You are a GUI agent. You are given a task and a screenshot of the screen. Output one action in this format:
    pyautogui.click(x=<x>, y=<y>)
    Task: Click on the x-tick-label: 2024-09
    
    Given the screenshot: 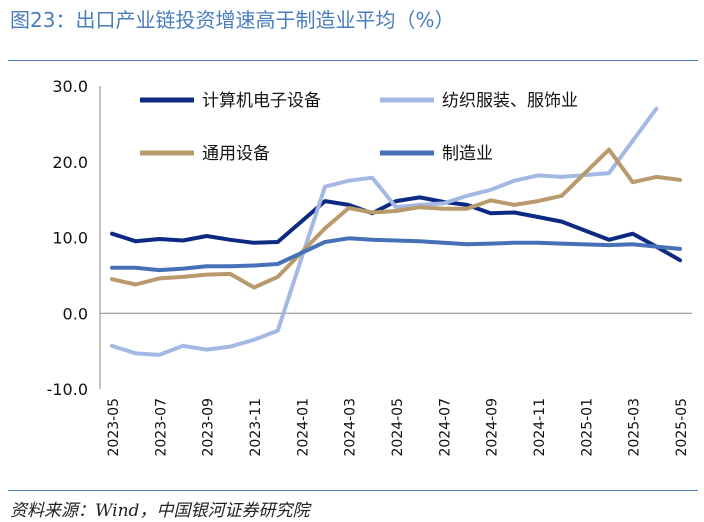 What is the action you would take?
    pyautogui.click(x=493, y=427)
    